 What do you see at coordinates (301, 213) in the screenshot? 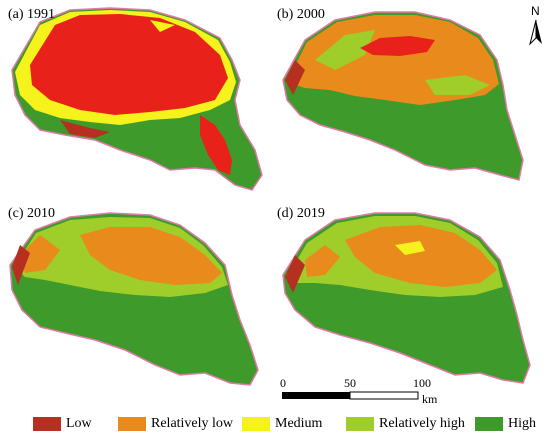
I see `panel-label: (d) 2019` at bounding box center [301, 213].